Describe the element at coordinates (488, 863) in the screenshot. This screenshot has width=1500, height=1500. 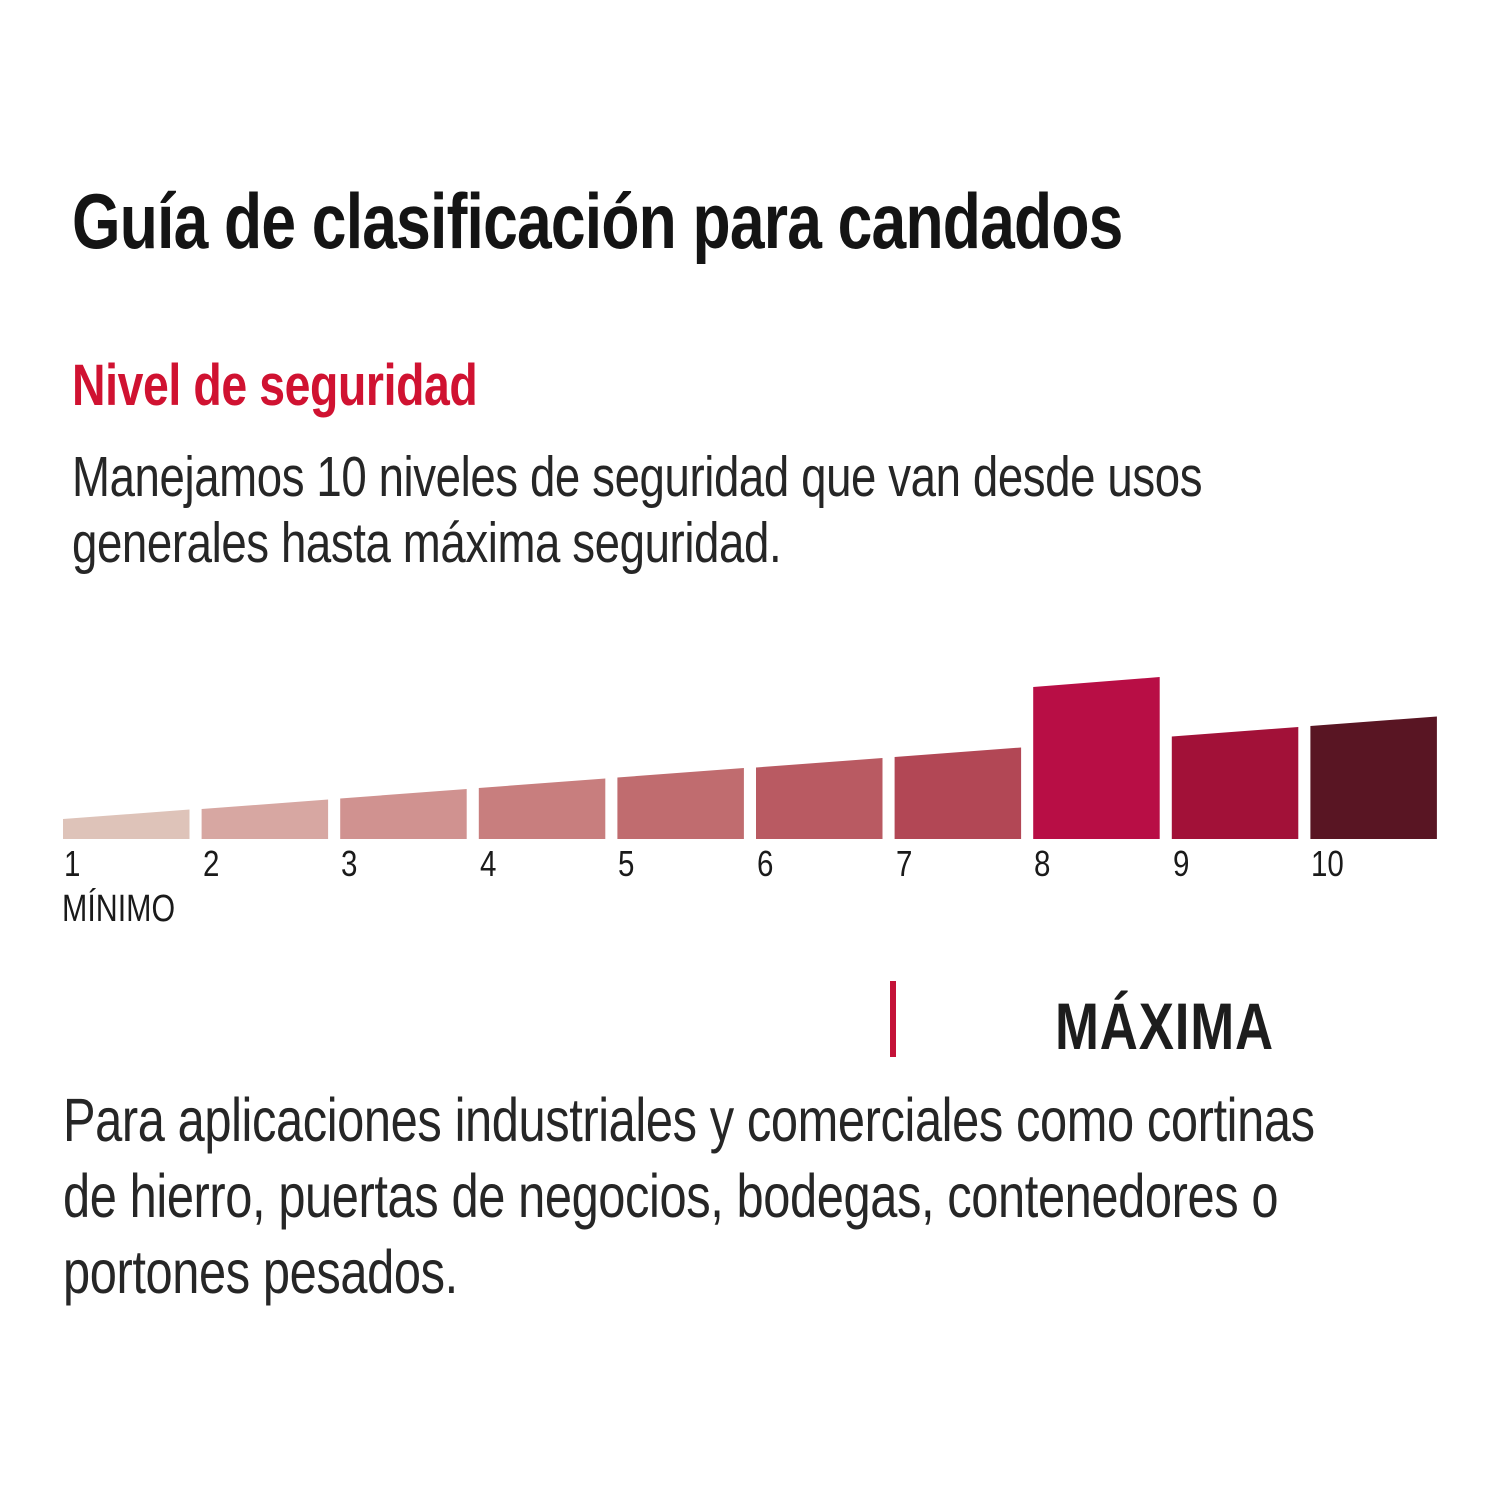
I see `axis-label-4: 4` at that location.